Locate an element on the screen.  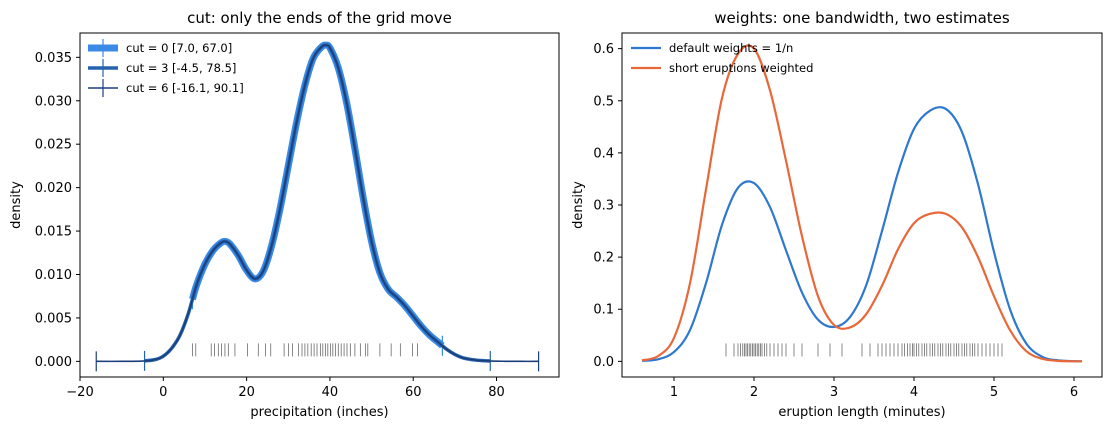
y-tick-label: 0.3 is located at coordinates (603, 206).